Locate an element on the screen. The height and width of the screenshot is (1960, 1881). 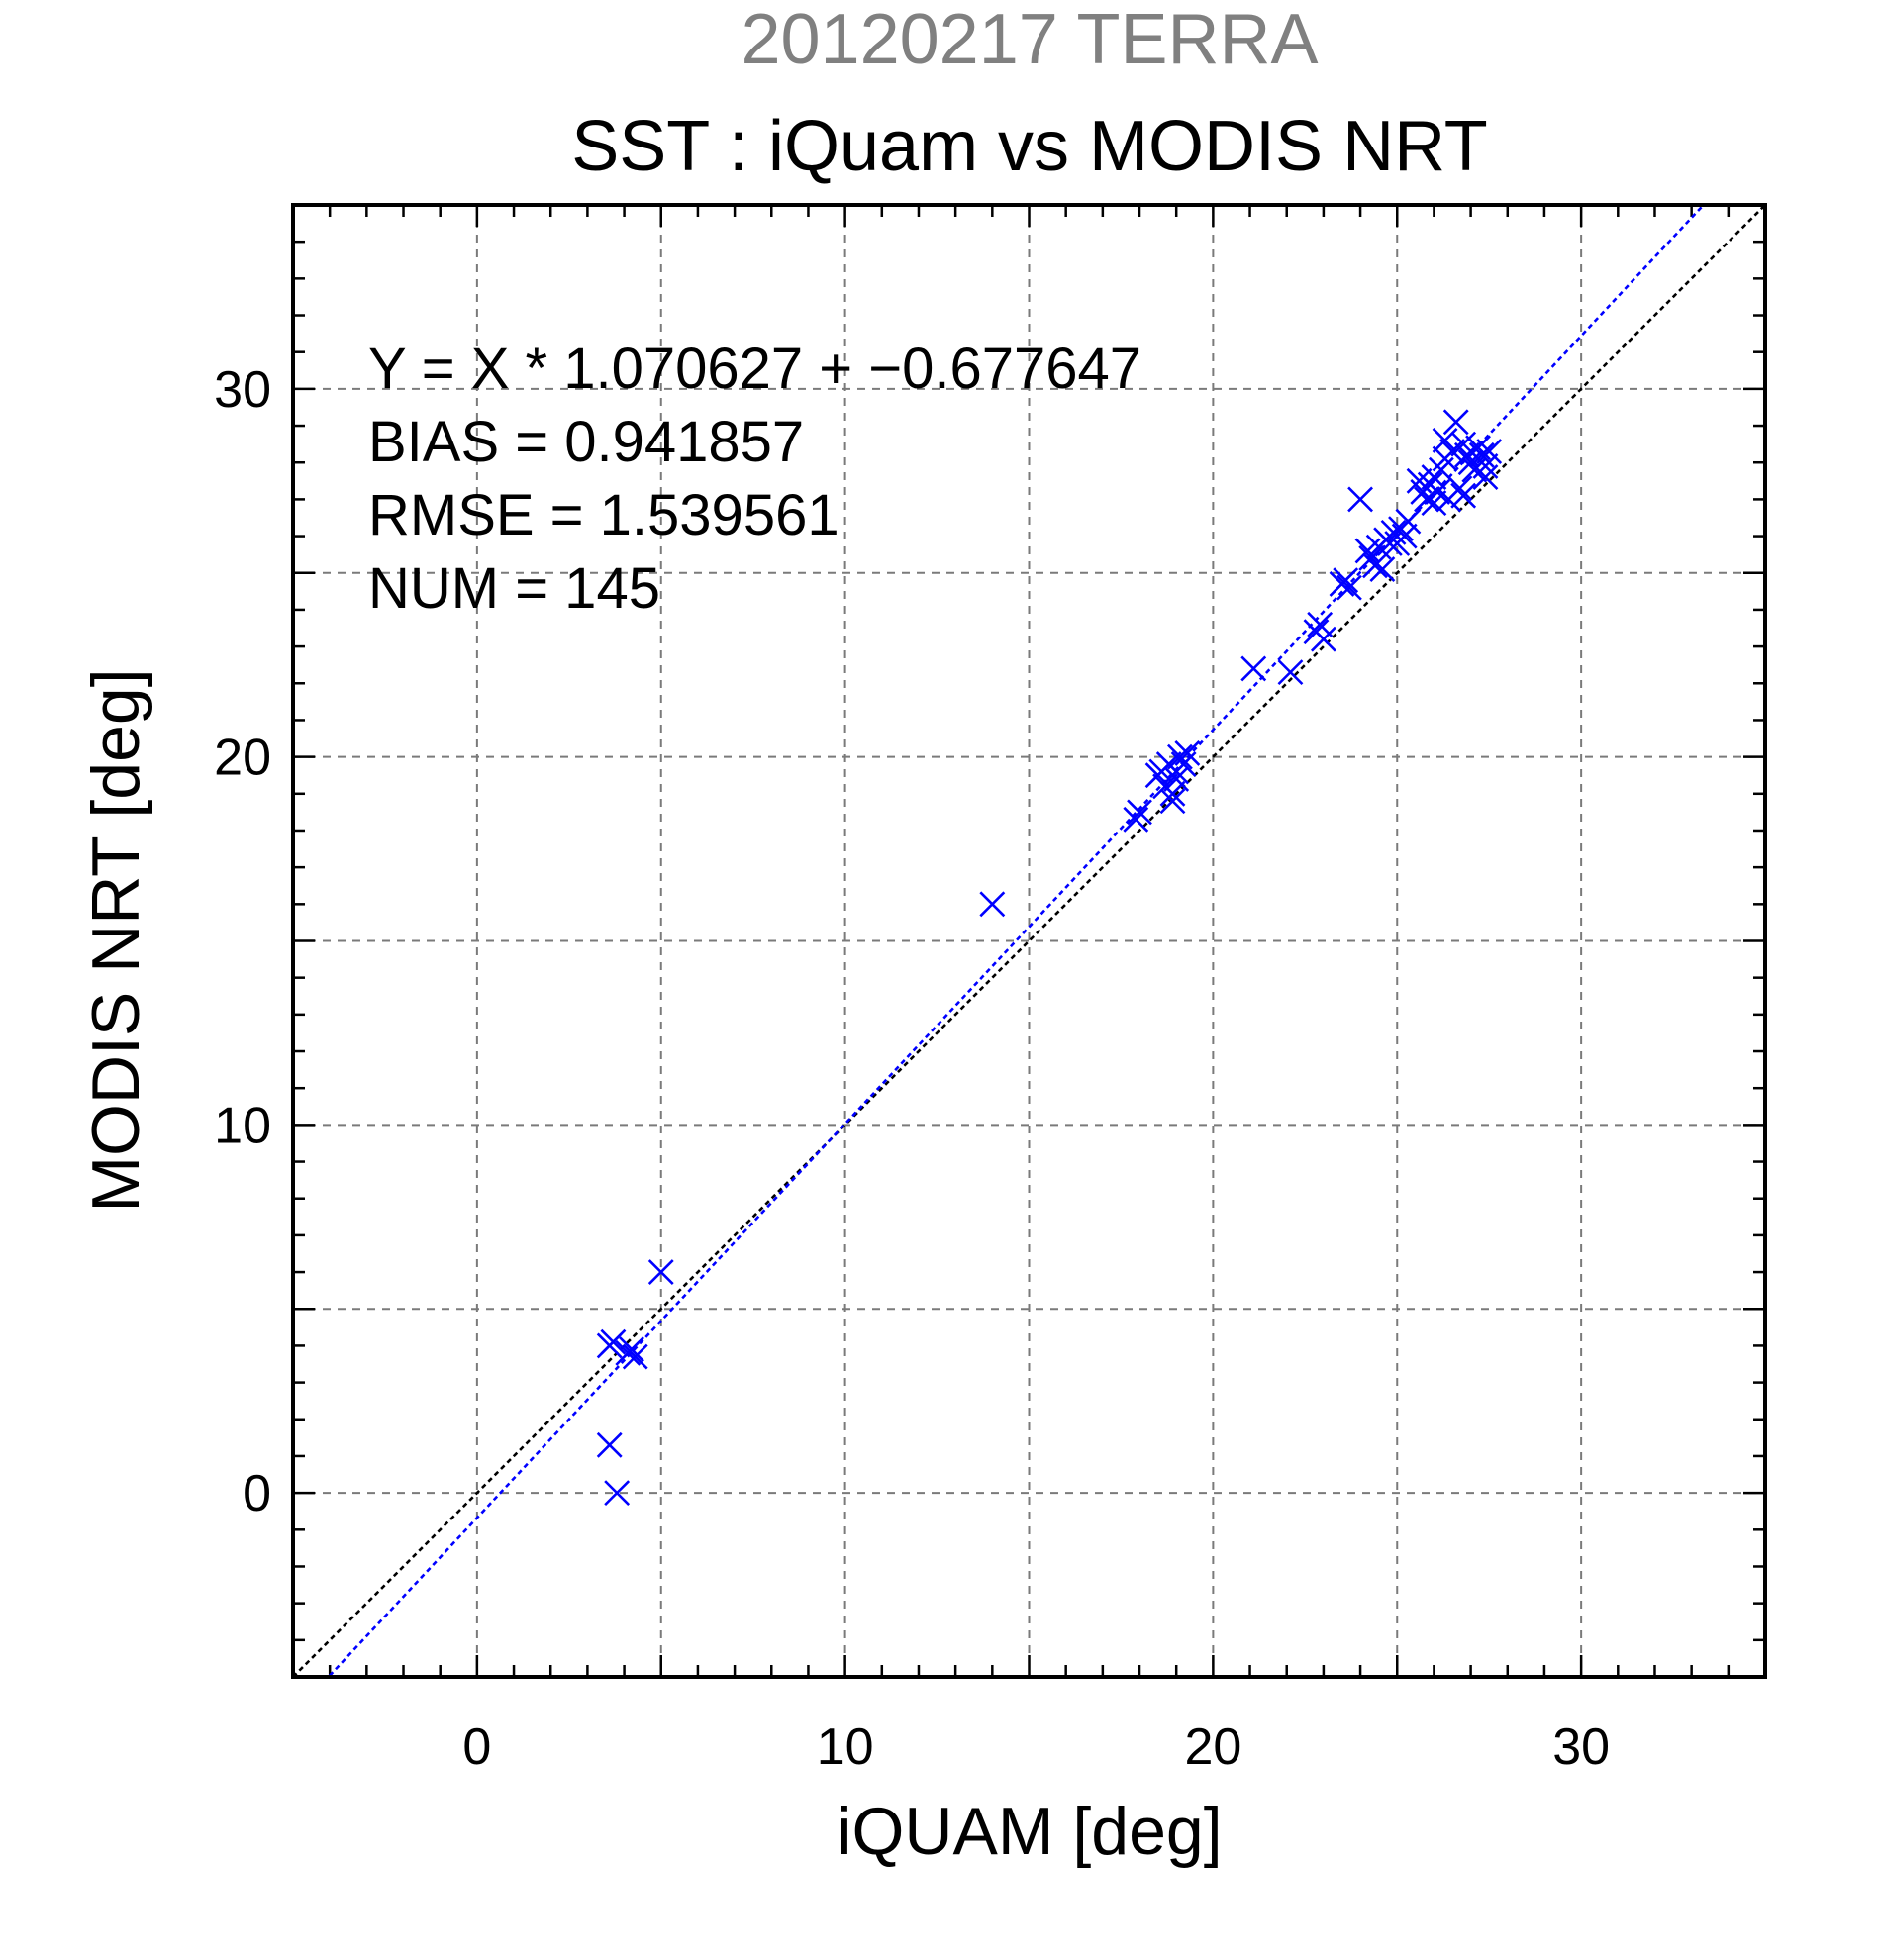
x-tick-label: 10 is located at coordinates (845, 1747).